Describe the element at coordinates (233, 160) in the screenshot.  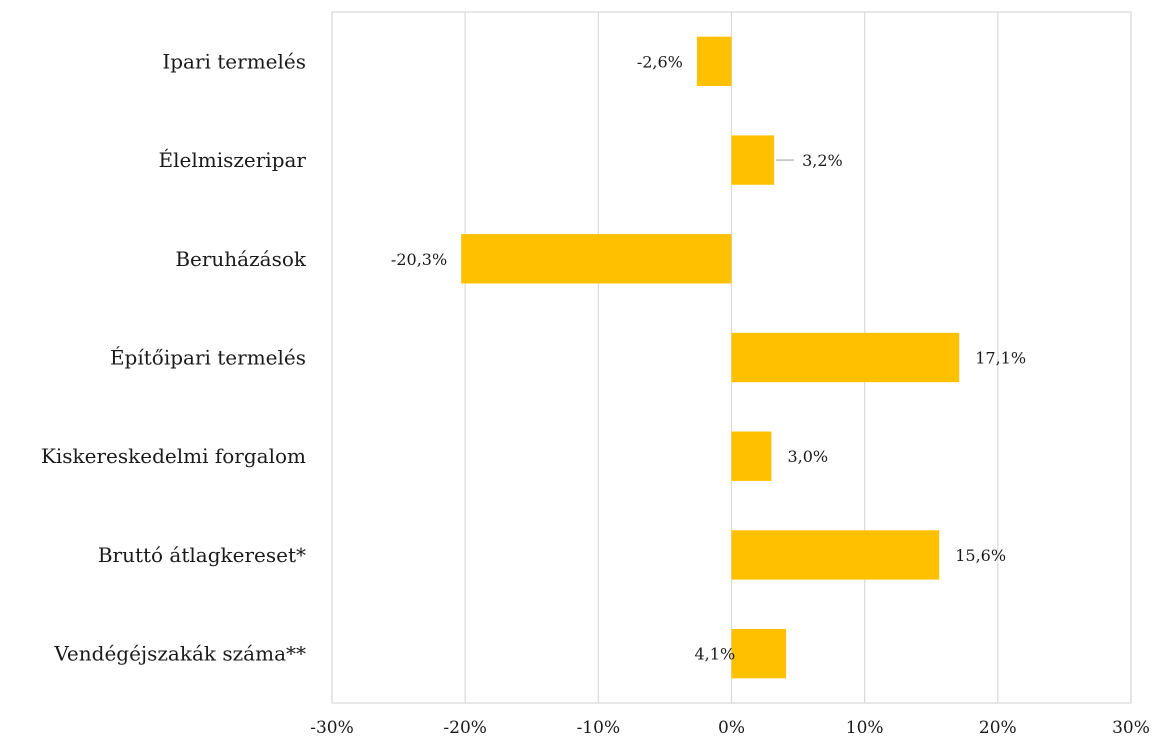
I see `category-label: Élelmiszeripar` at that location.